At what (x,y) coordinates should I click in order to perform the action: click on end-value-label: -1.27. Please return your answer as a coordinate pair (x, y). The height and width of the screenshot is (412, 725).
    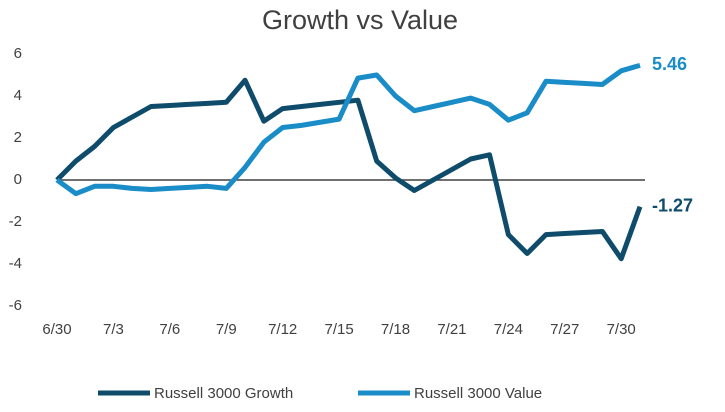
    Looking at the image, I should click on (672, 205).